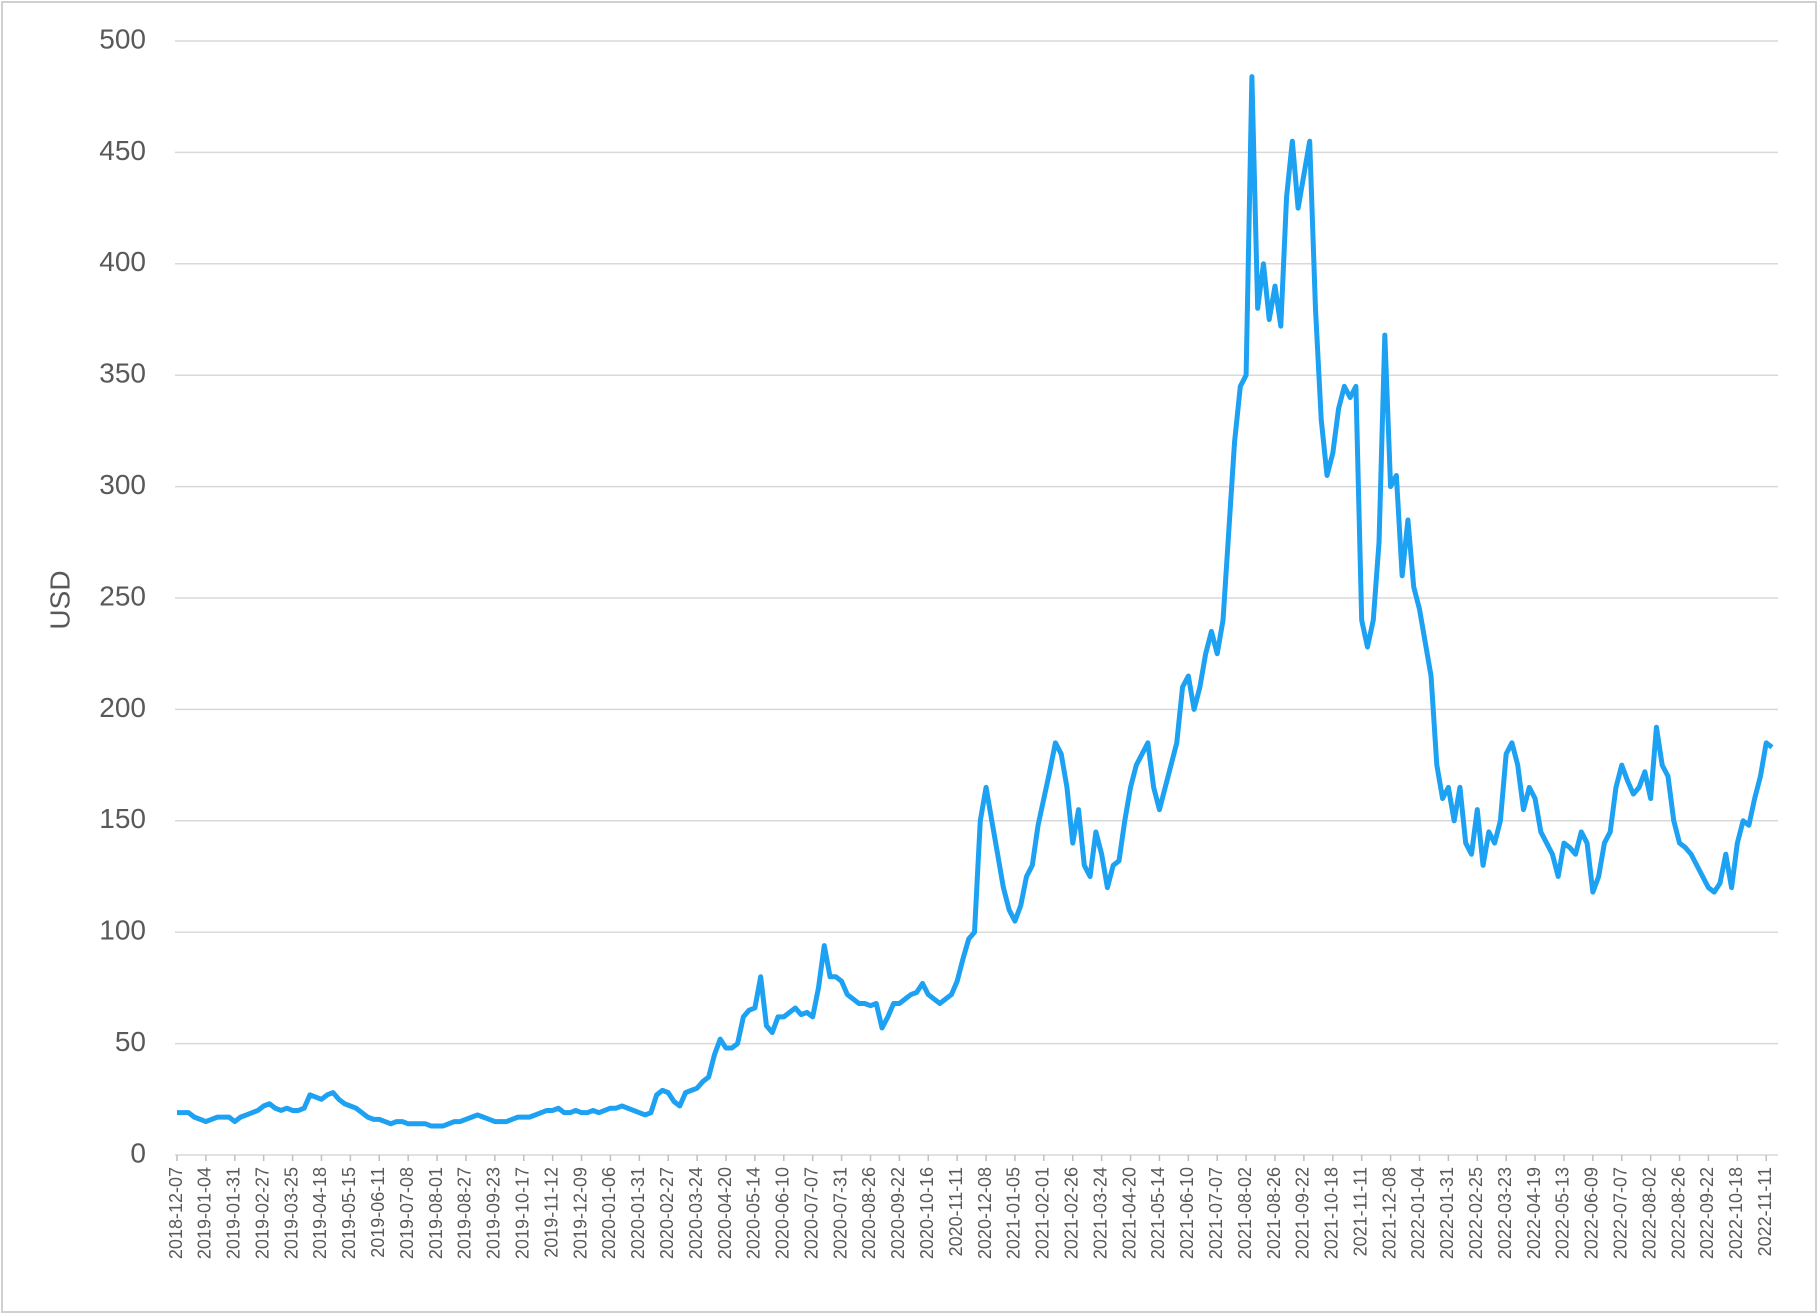 This screenshot has height=1314, width=1818. I want to click on y-tick-label: 400, so click(122, 261).